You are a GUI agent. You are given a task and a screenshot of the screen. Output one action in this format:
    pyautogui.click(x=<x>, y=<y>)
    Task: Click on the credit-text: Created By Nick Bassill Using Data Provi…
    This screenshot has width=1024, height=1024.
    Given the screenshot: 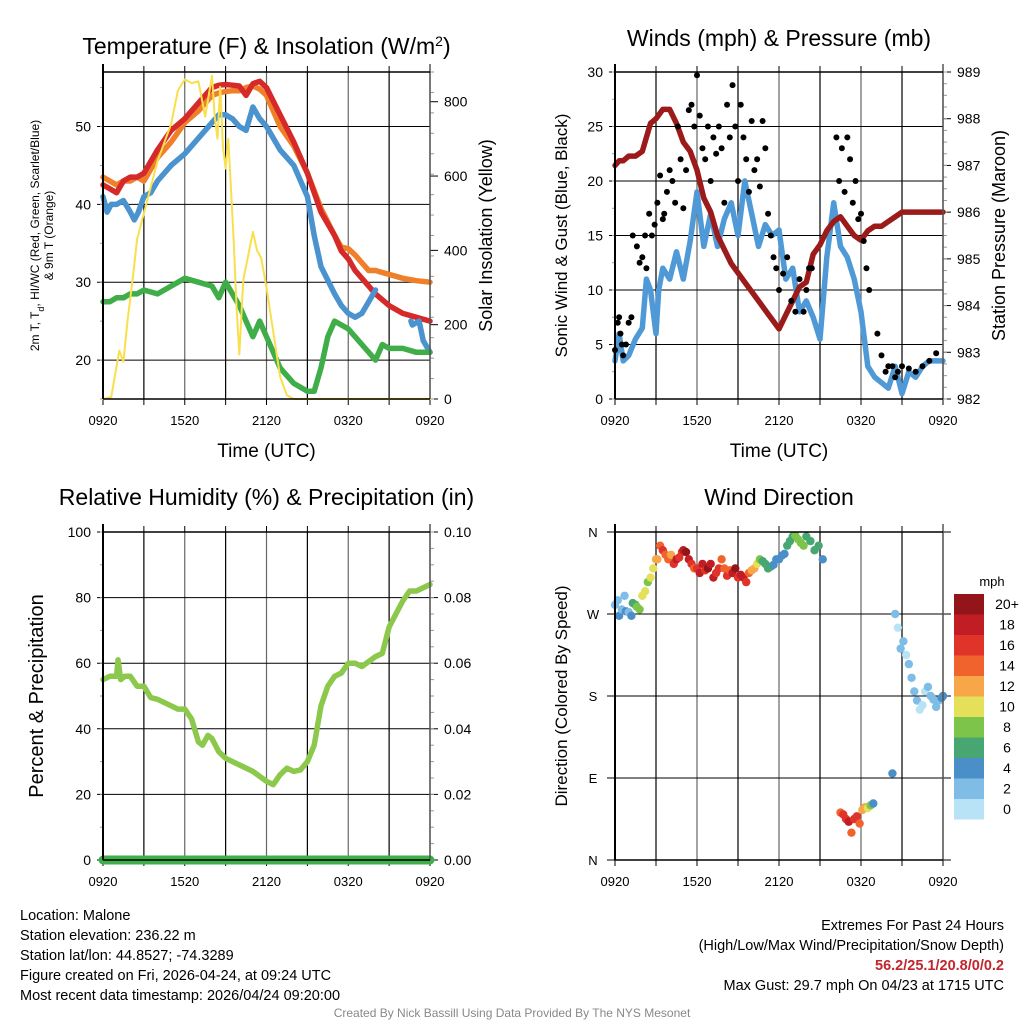 What is the action you would take?
    pyautogui.click(x=512, y=1013)
    